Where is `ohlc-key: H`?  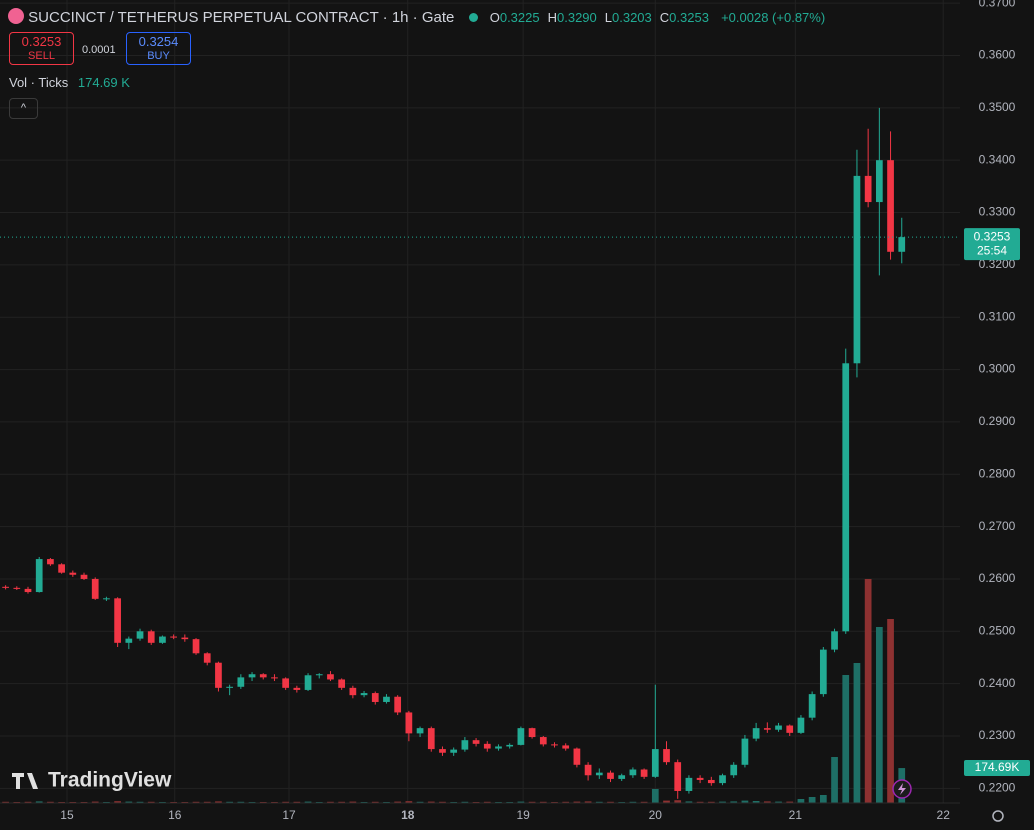 ohlc-key: H is located at coordinates (552, 17).